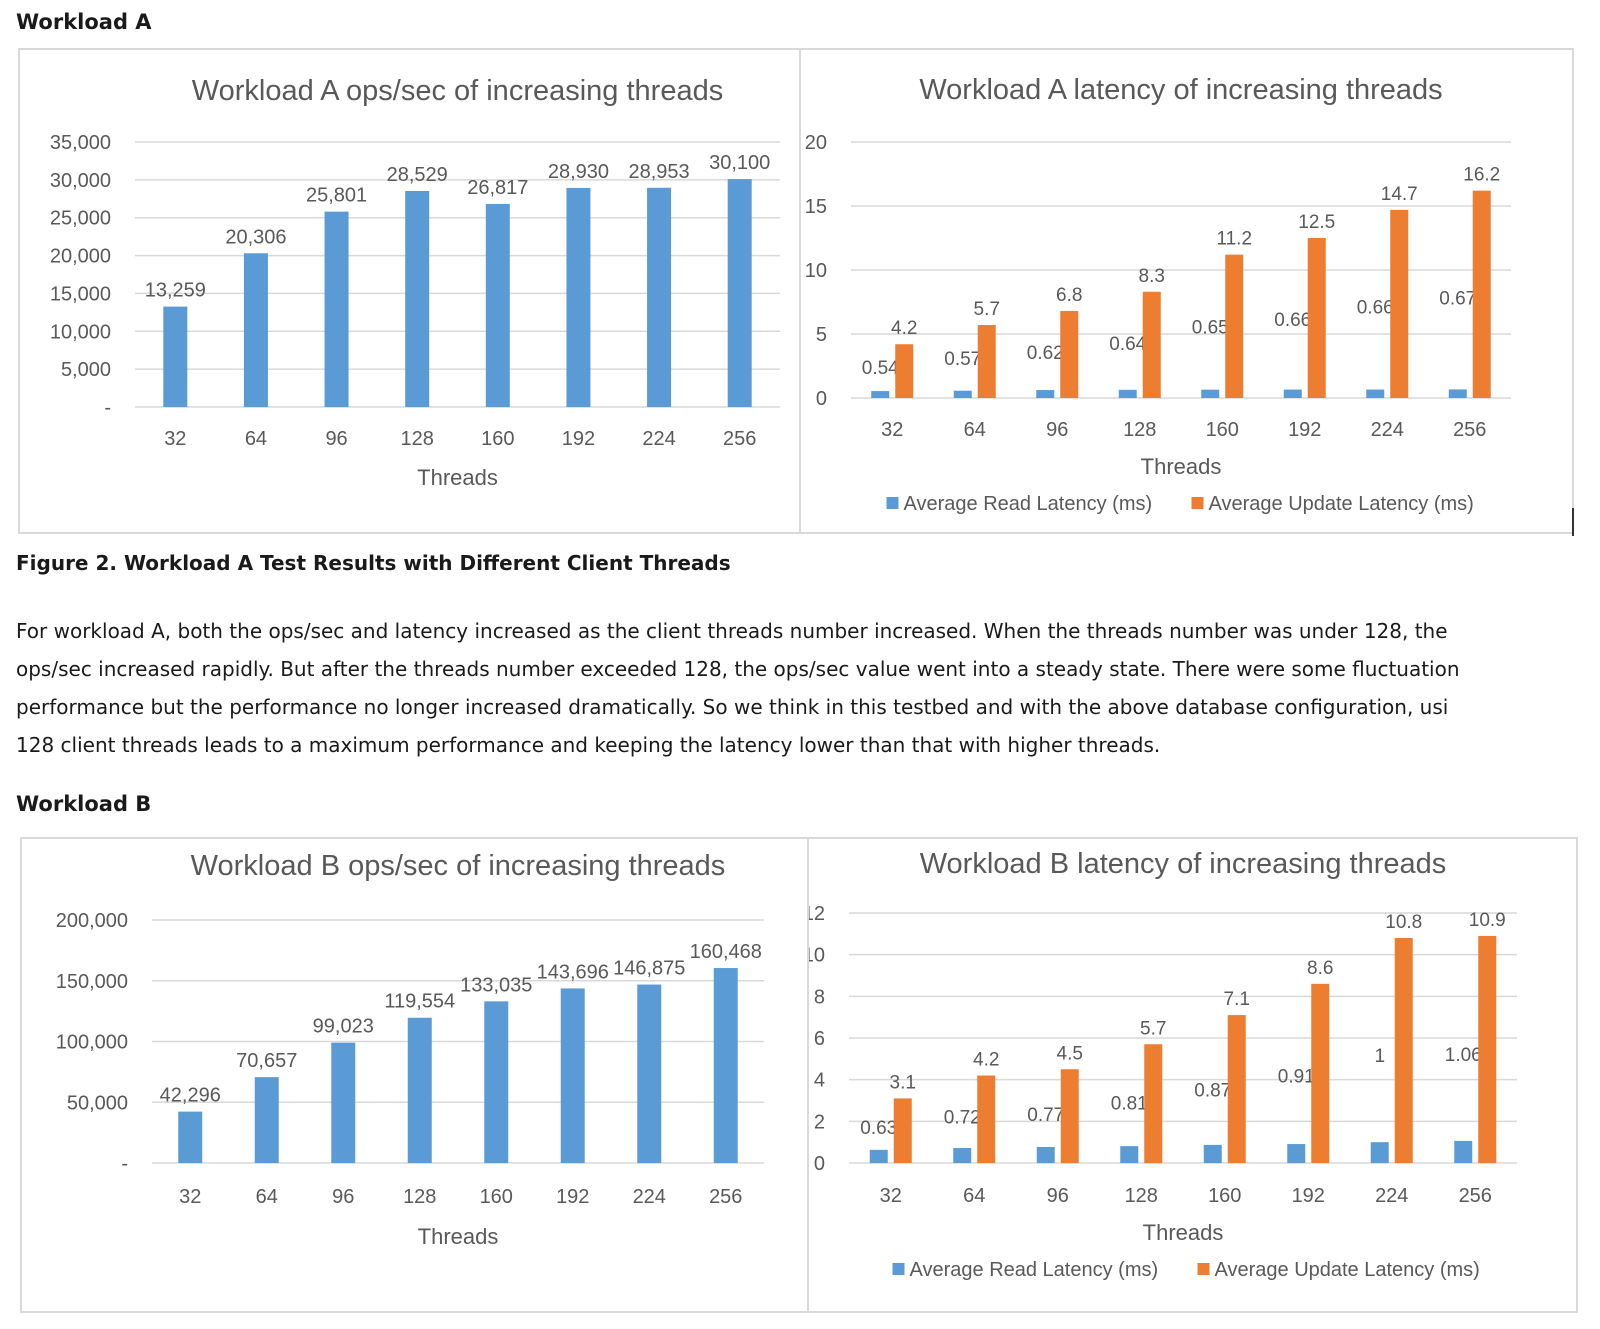 The image size is (1600, 1329). I want to click on data-label: 133,035, so click(496, 985).